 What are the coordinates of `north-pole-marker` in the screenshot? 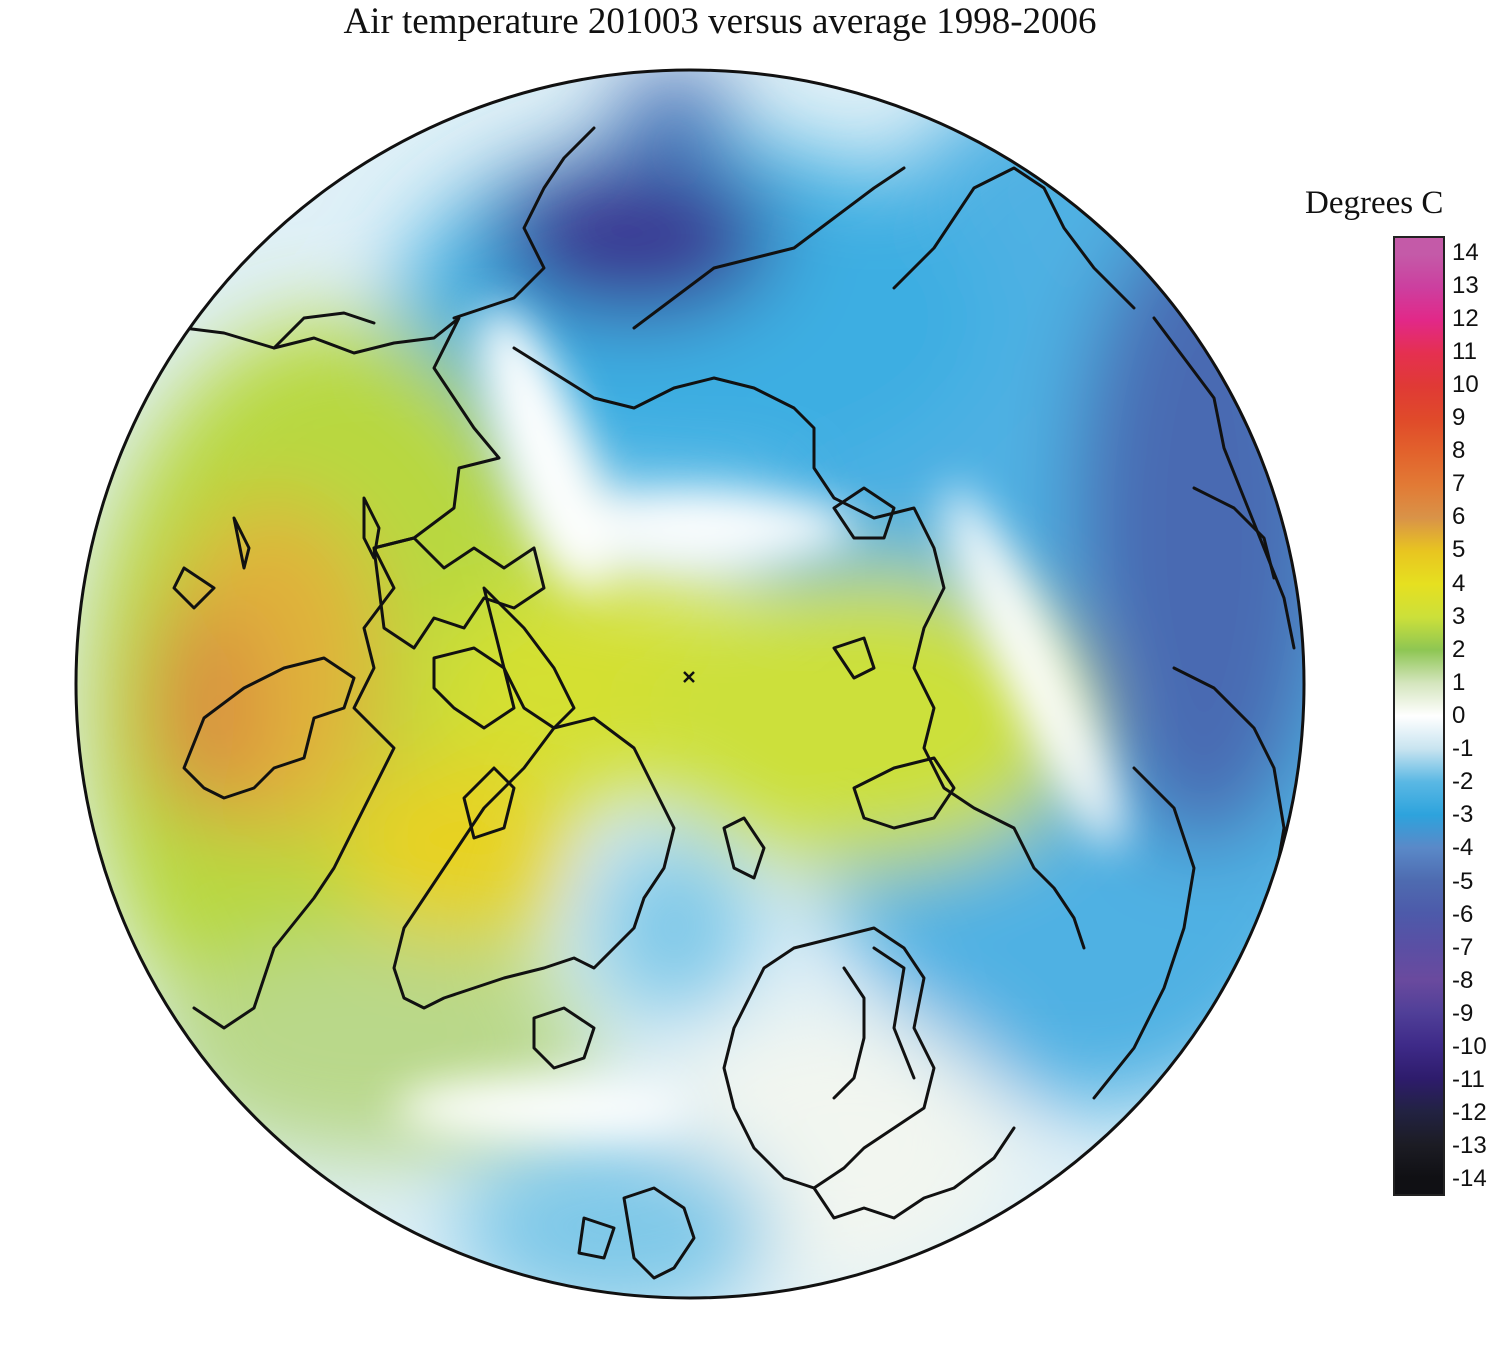 It's located at (689, 677).